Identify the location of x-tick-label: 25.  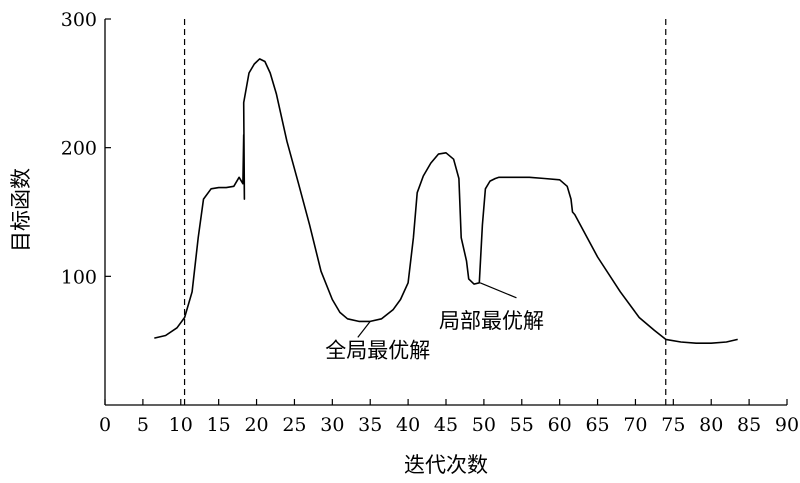
(294, 425).